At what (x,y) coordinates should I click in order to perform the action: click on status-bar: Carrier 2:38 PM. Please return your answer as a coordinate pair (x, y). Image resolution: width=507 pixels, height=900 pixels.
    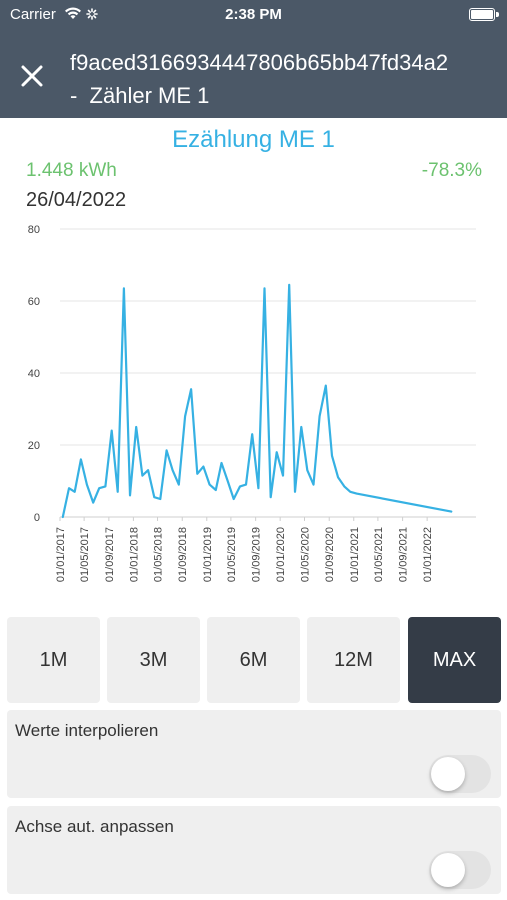
    Looking at the image, I should click on (253, 15).